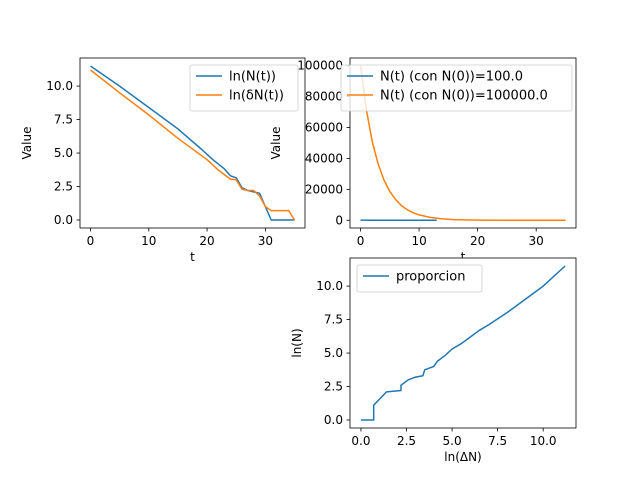 The height and width of the screenshot is (480, 640). I want to click on legend-label-1: ln(N(t)), so click(252, 77).